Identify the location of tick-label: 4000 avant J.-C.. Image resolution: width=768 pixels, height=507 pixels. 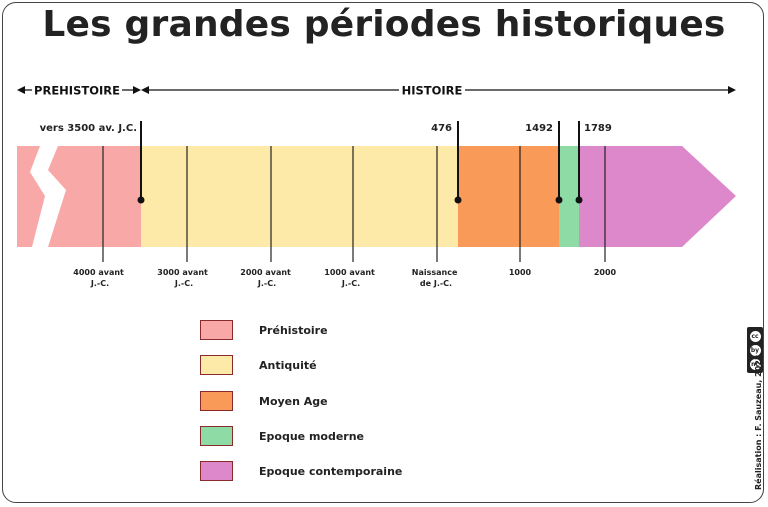
(99, 278).